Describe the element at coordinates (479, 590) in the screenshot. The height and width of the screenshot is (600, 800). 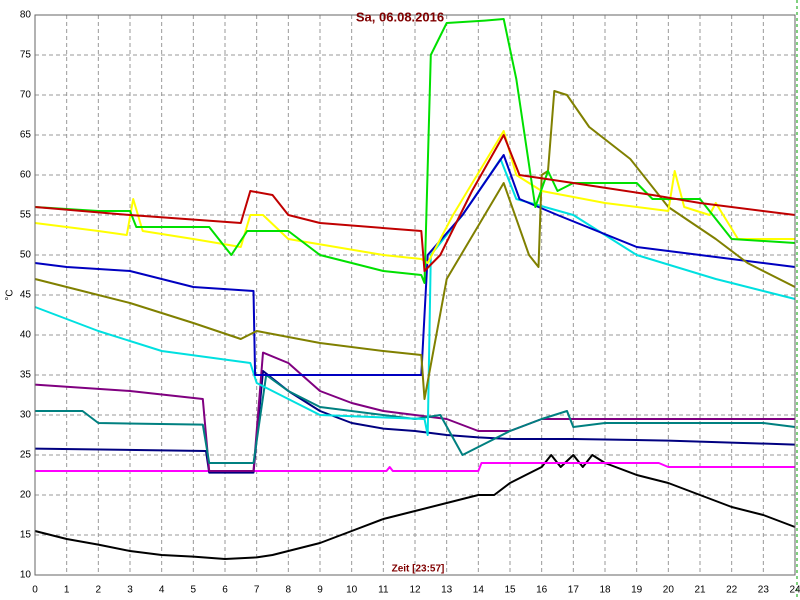
I see `x-tick-label: 14` at that location.